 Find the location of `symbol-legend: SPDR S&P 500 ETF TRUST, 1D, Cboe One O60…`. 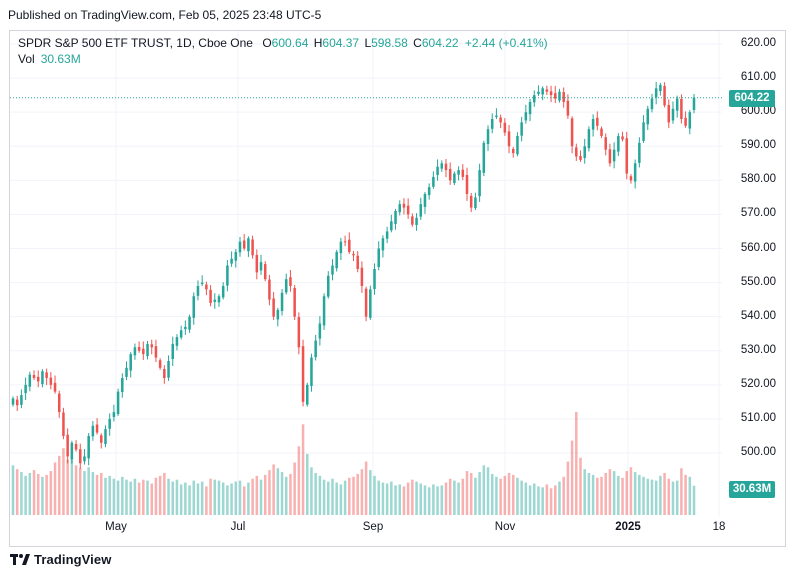

symbol-legend: SPDR S&P 500 ETF TRUST, 1D, Cboe One O60… is located at coordinates (283, 43).